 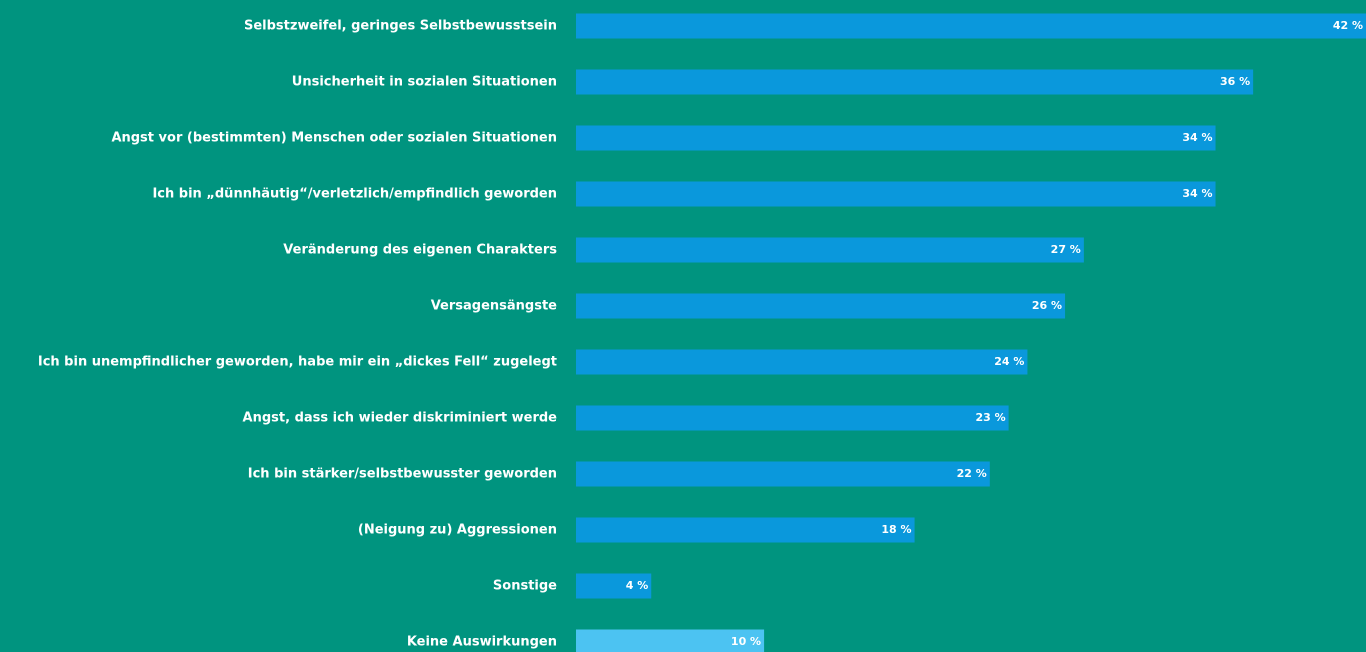 I want to click on value-label: 27 %, so click(x=1066, y=249).